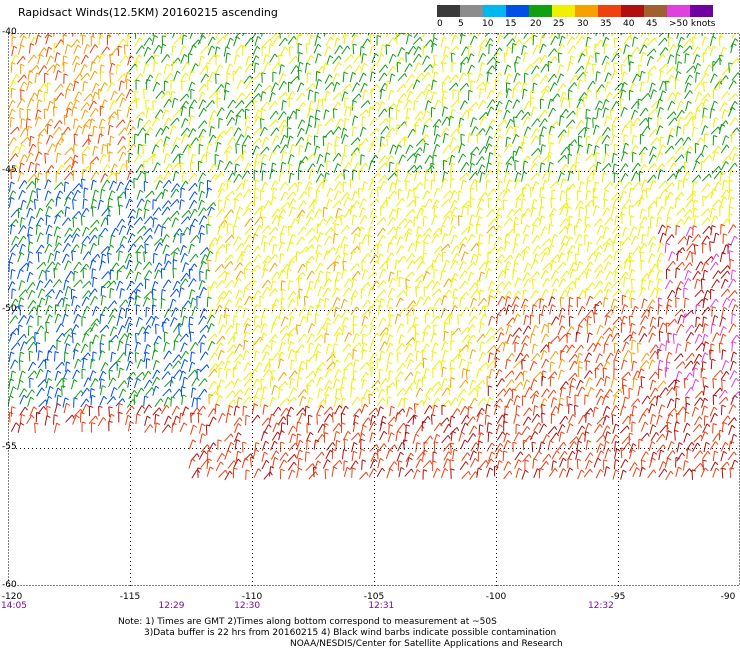  What do you see at coordinates (381, 606) in the screenshot?
I see `pass-time-label: 12:31` at bounding box center [381, 606].